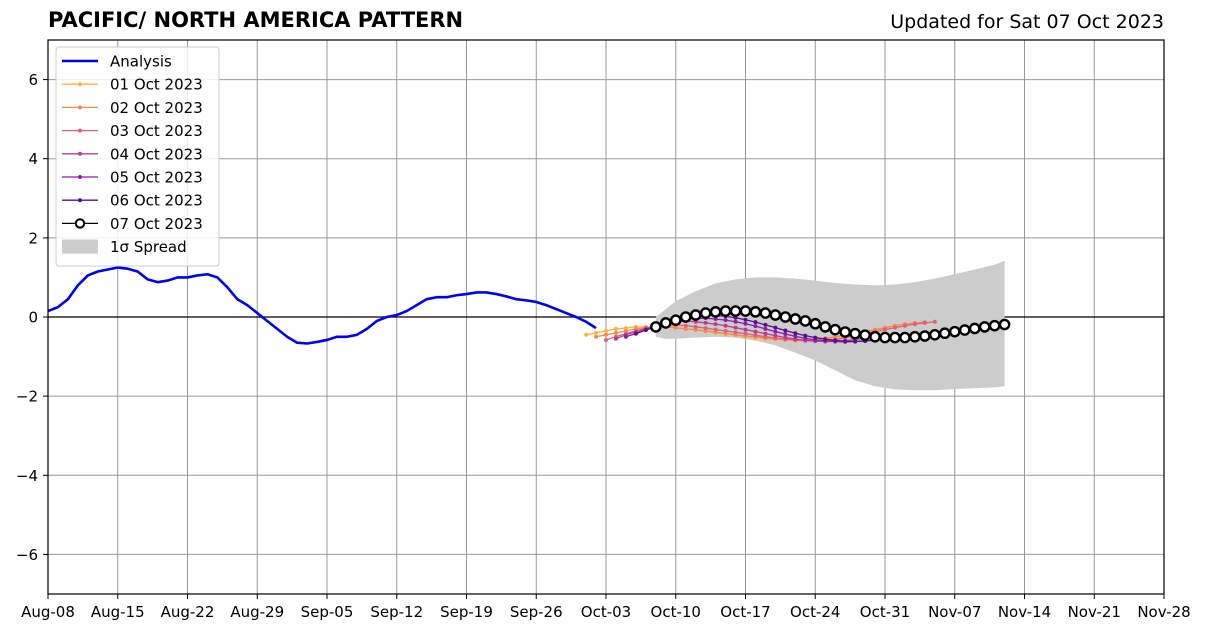 The image size is (1205, 633). Describe the element at coordinates (33, 159) in the screenshot. I see `y-tick-label: 4` at that location.